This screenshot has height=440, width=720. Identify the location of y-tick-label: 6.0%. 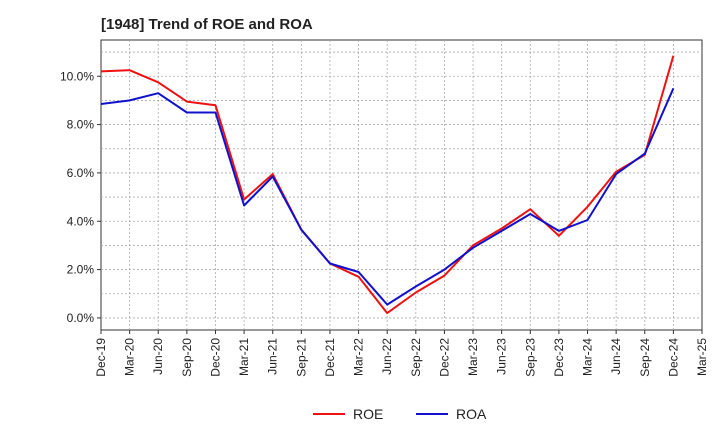
(81, 173).